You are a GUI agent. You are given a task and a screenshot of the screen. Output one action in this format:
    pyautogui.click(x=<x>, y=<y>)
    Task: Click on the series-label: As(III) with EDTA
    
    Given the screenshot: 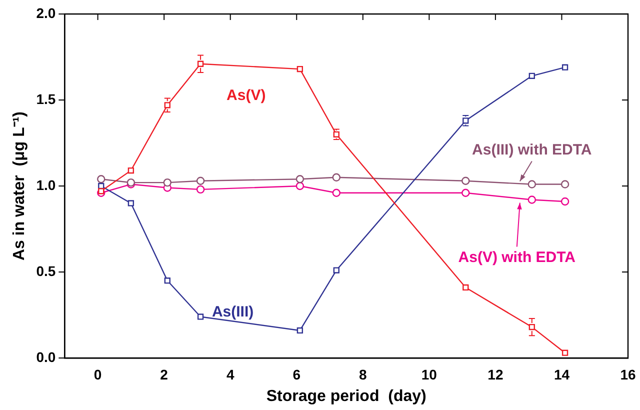 What is the action you would take?
    pyautogui.click(x=532, y=149)
    